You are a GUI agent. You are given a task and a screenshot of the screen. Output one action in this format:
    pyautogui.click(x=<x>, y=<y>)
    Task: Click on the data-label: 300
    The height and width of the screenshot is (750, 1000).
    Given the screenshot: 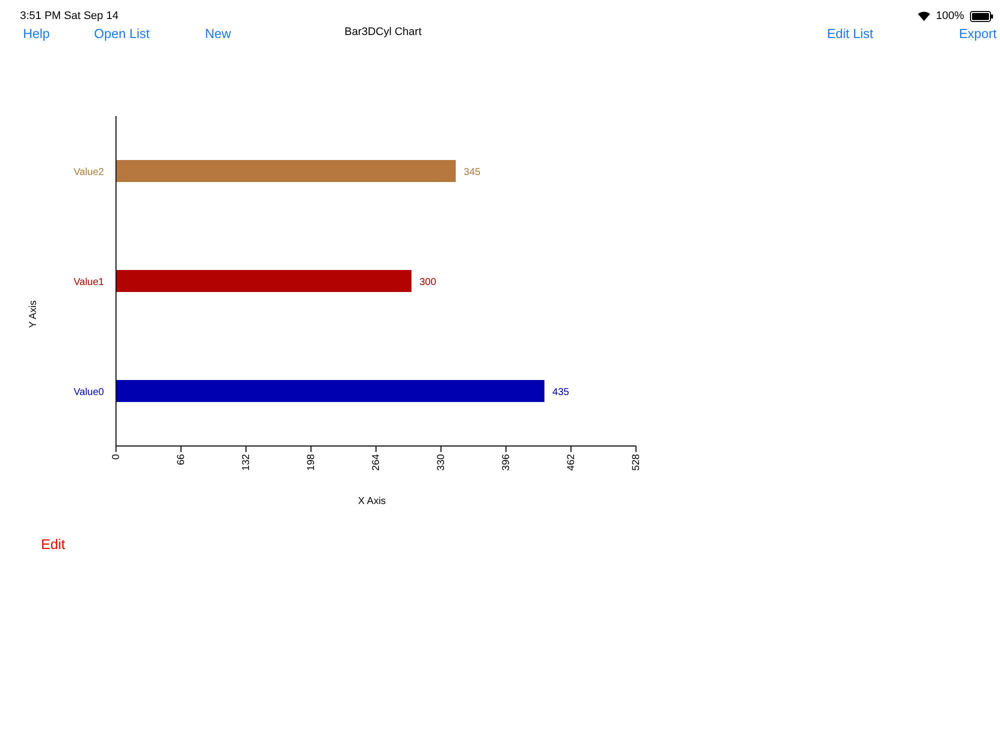 What is the action you would take?
    pyautogui.click(x=428, y=282)
    